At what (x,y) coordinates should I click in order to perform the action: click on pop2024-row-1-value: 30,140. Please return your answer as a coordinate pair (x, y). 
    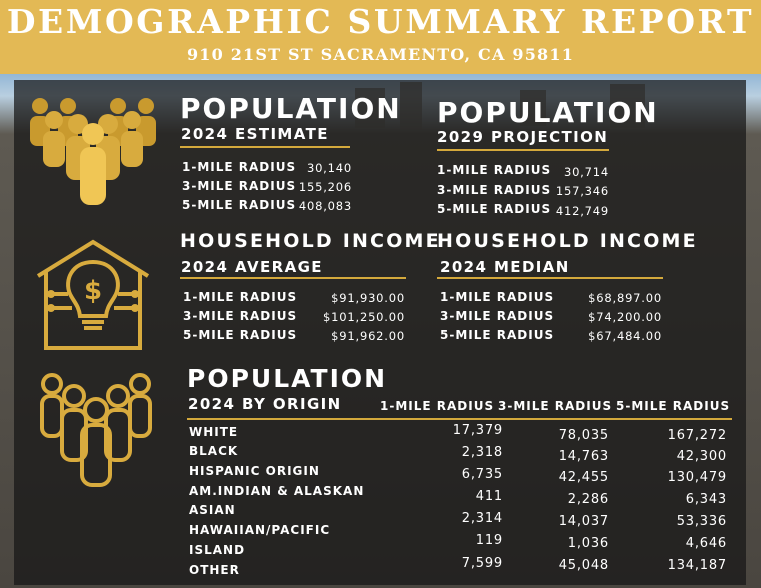
    Looking at the image, I should click on (329, 168).